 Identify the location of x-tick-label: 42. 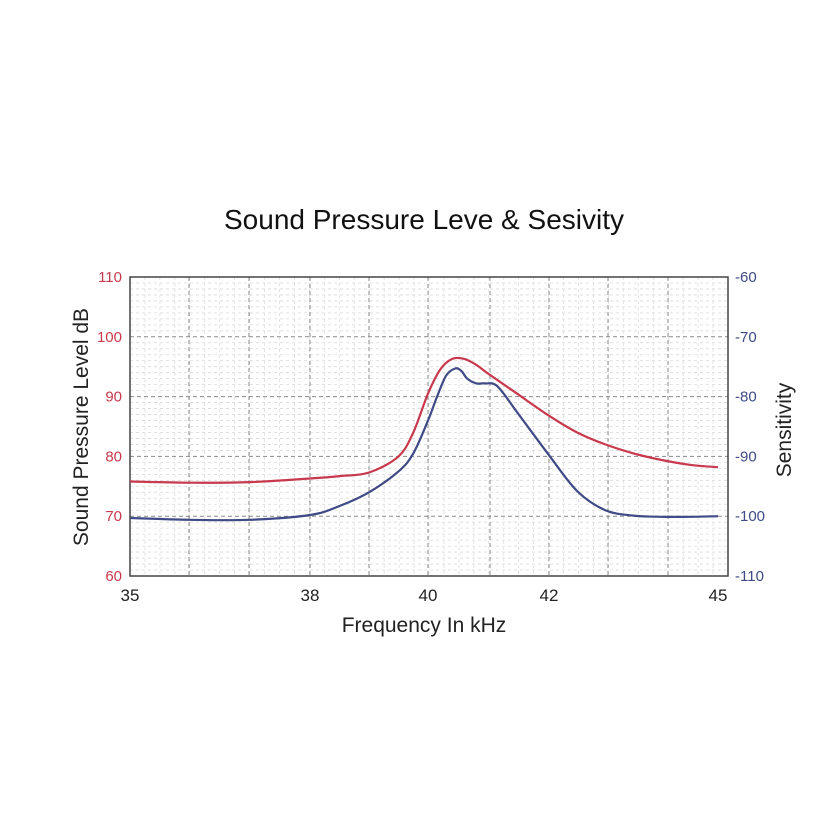
(549, 595).